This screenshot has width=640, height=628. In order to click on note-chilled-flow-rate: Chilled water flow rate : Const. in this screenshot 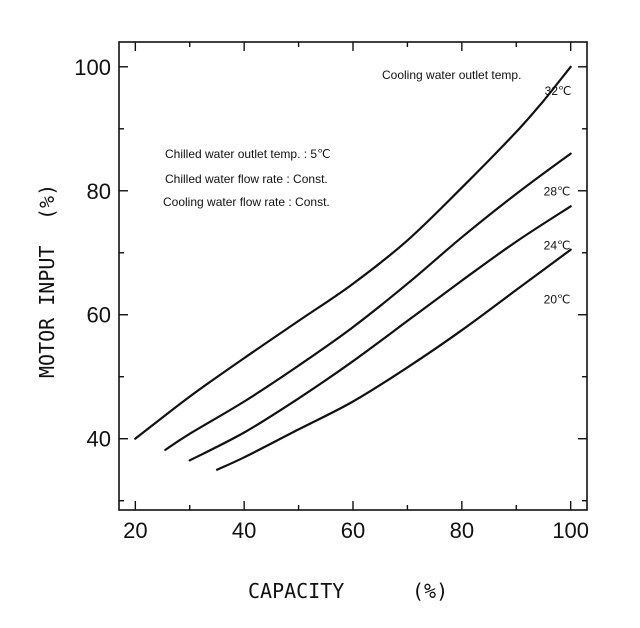, I will do `click(246, 179)`.